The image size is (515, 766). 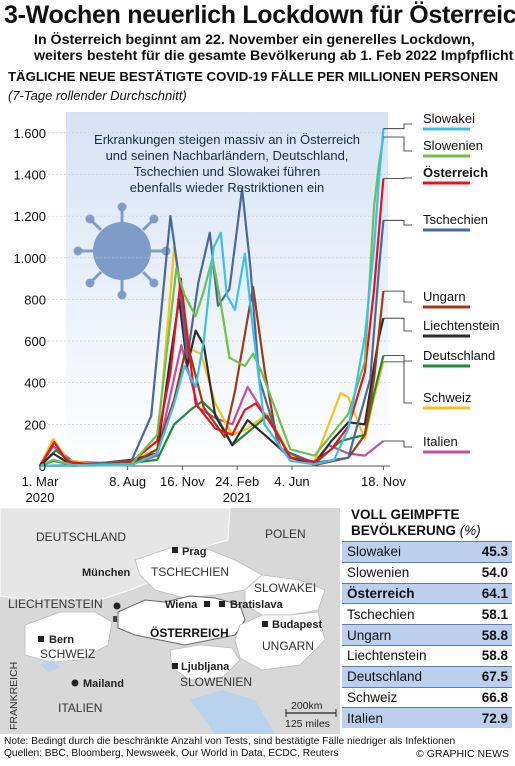 What do you see at coordinates (374, 552) in the screenshot?
I see `vaccination-country: Slowakei` at bounding box center [374, 552].